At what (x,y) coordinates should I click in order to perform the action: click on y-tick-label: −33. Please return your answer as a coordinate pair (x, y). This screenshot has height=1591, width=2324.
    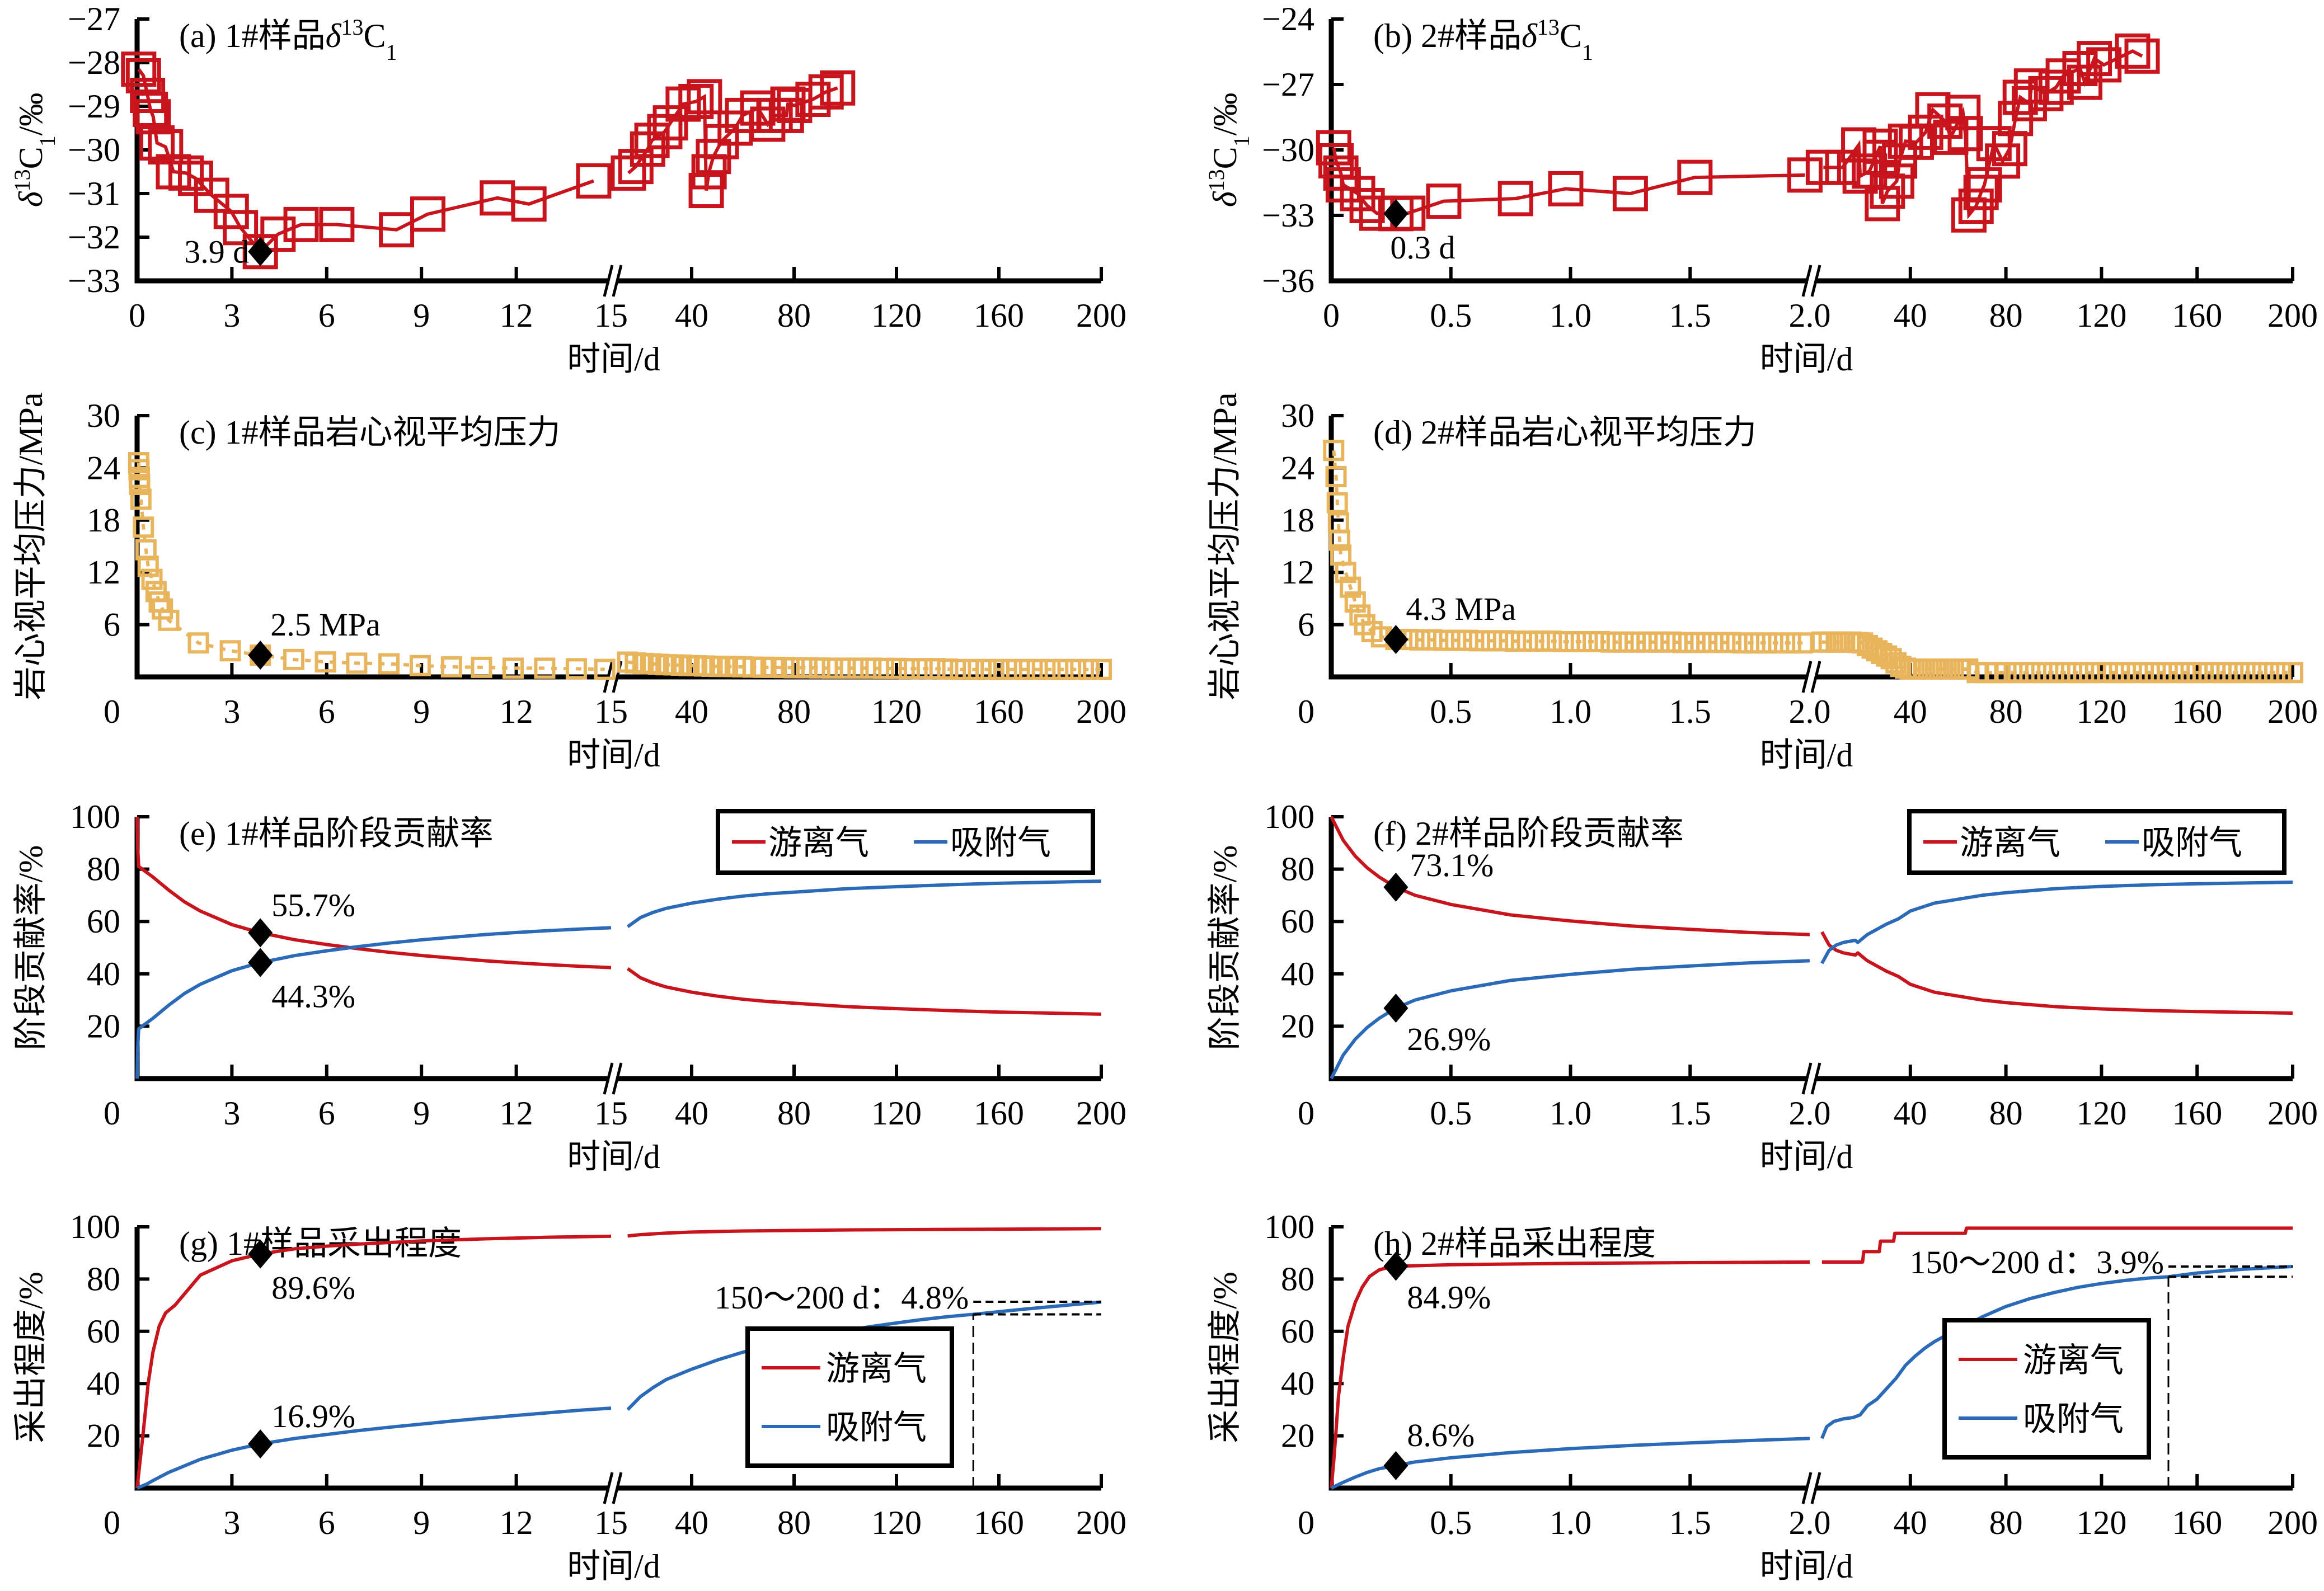
    Looking at the image, I should click on (1288, 215).